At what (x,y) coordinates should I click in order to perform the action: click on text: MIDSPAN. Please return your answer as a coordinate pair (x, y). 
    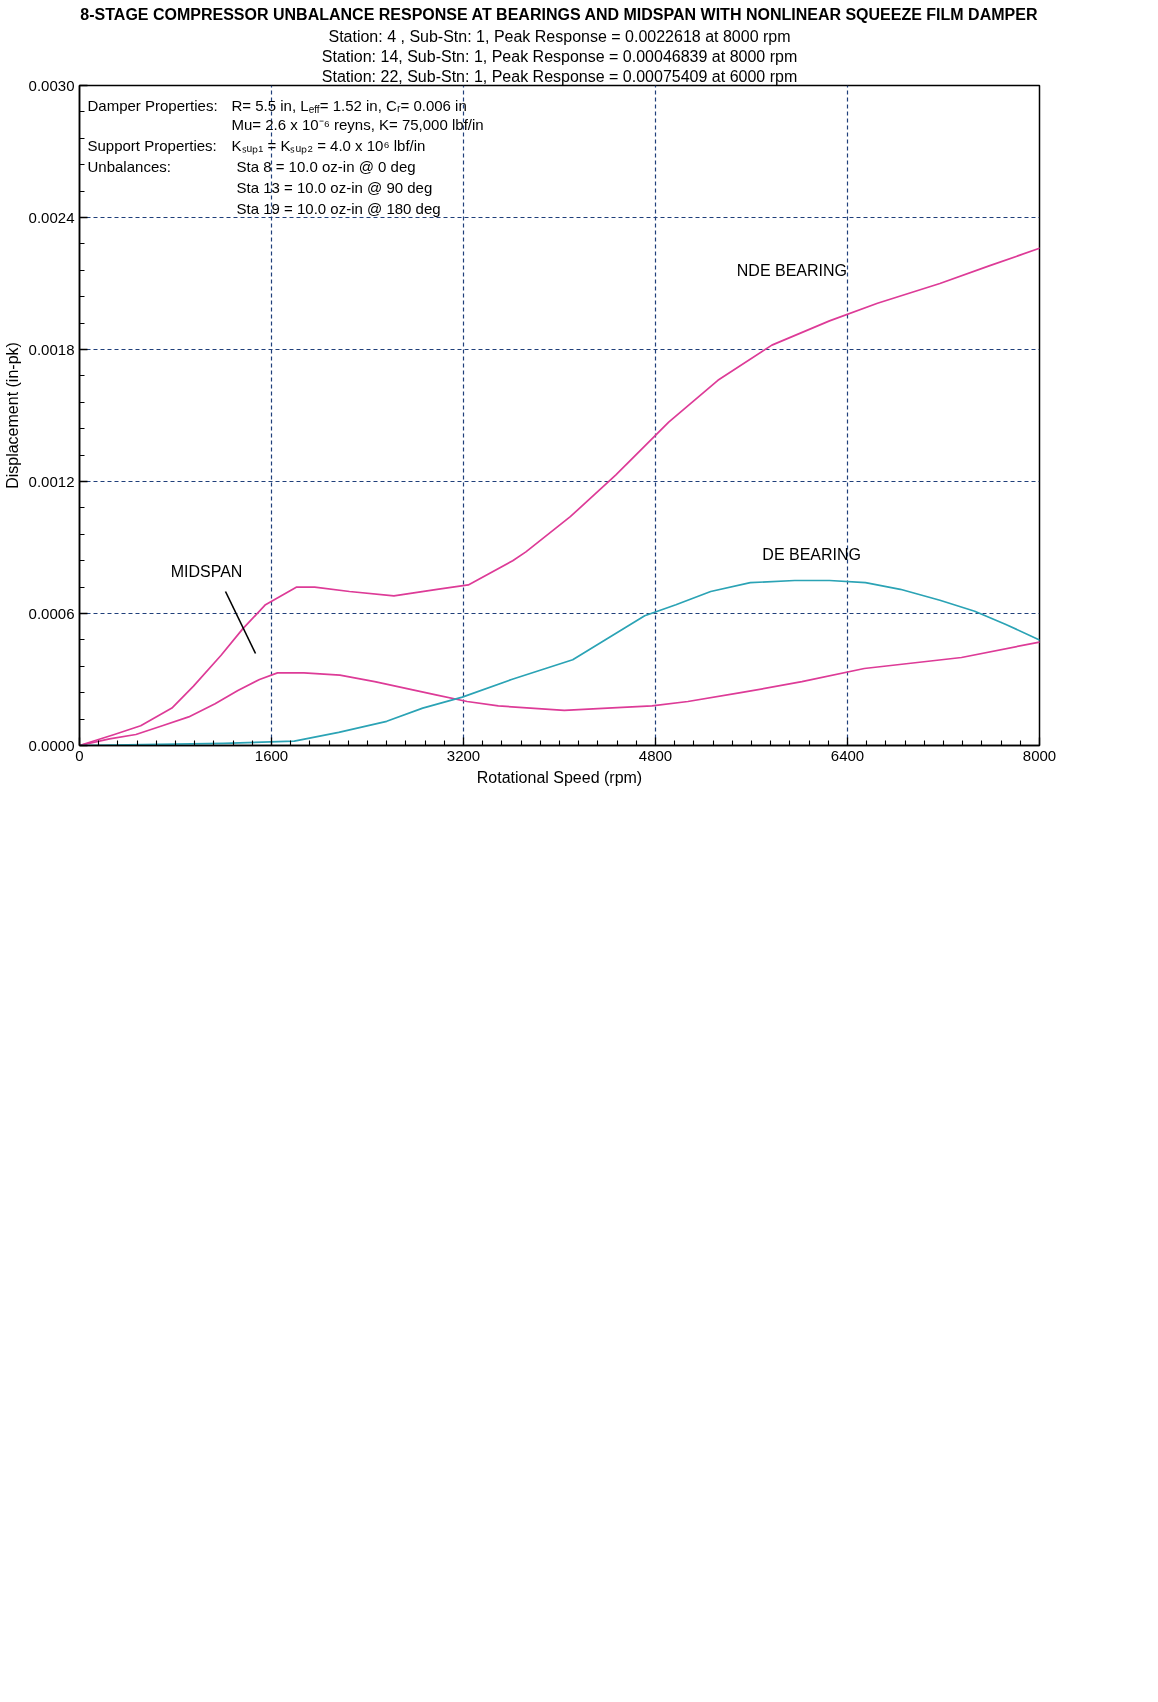
    Looking at the image, I should click on (206, 571).